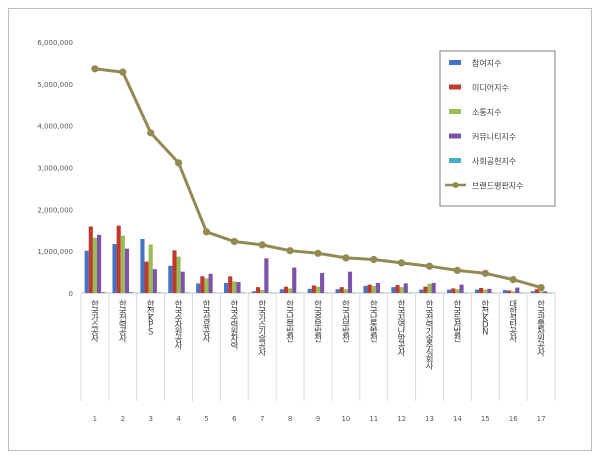  I want to click on x-category-char: K, so click(486, 319).